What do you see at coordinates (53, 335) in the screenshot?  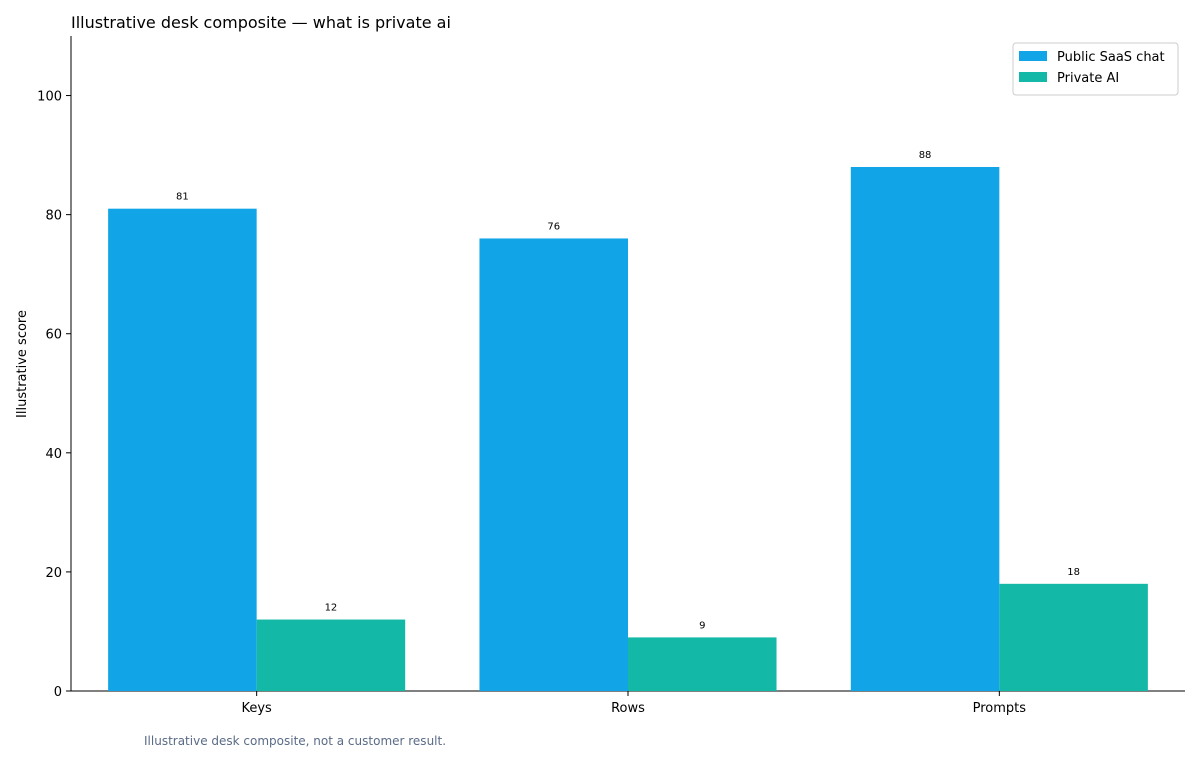 I see `y-tick-label: 60` at bounding box center [53, 335].